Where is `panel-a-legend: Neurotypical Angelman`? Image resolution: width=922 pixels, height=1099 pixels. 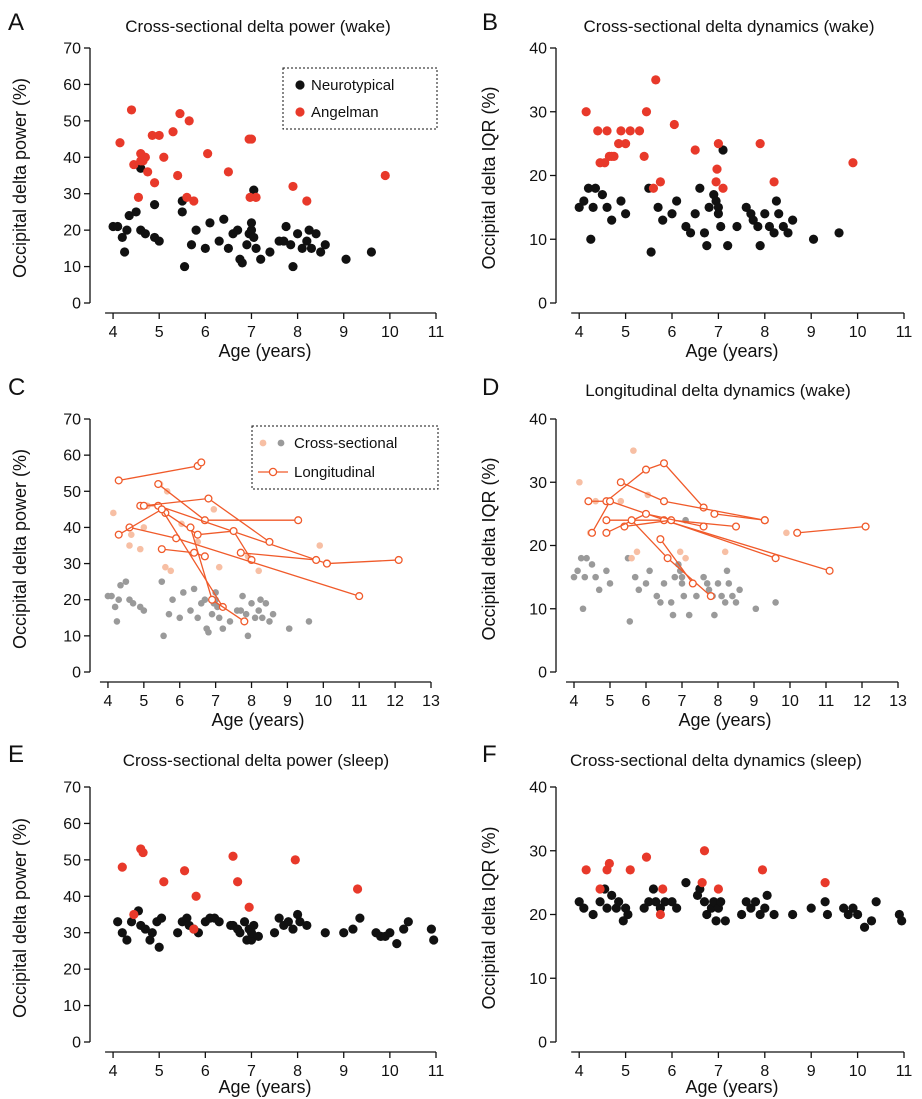 panel-a-legend: Neurotypical Angelman is located at coordinates (360, 98).